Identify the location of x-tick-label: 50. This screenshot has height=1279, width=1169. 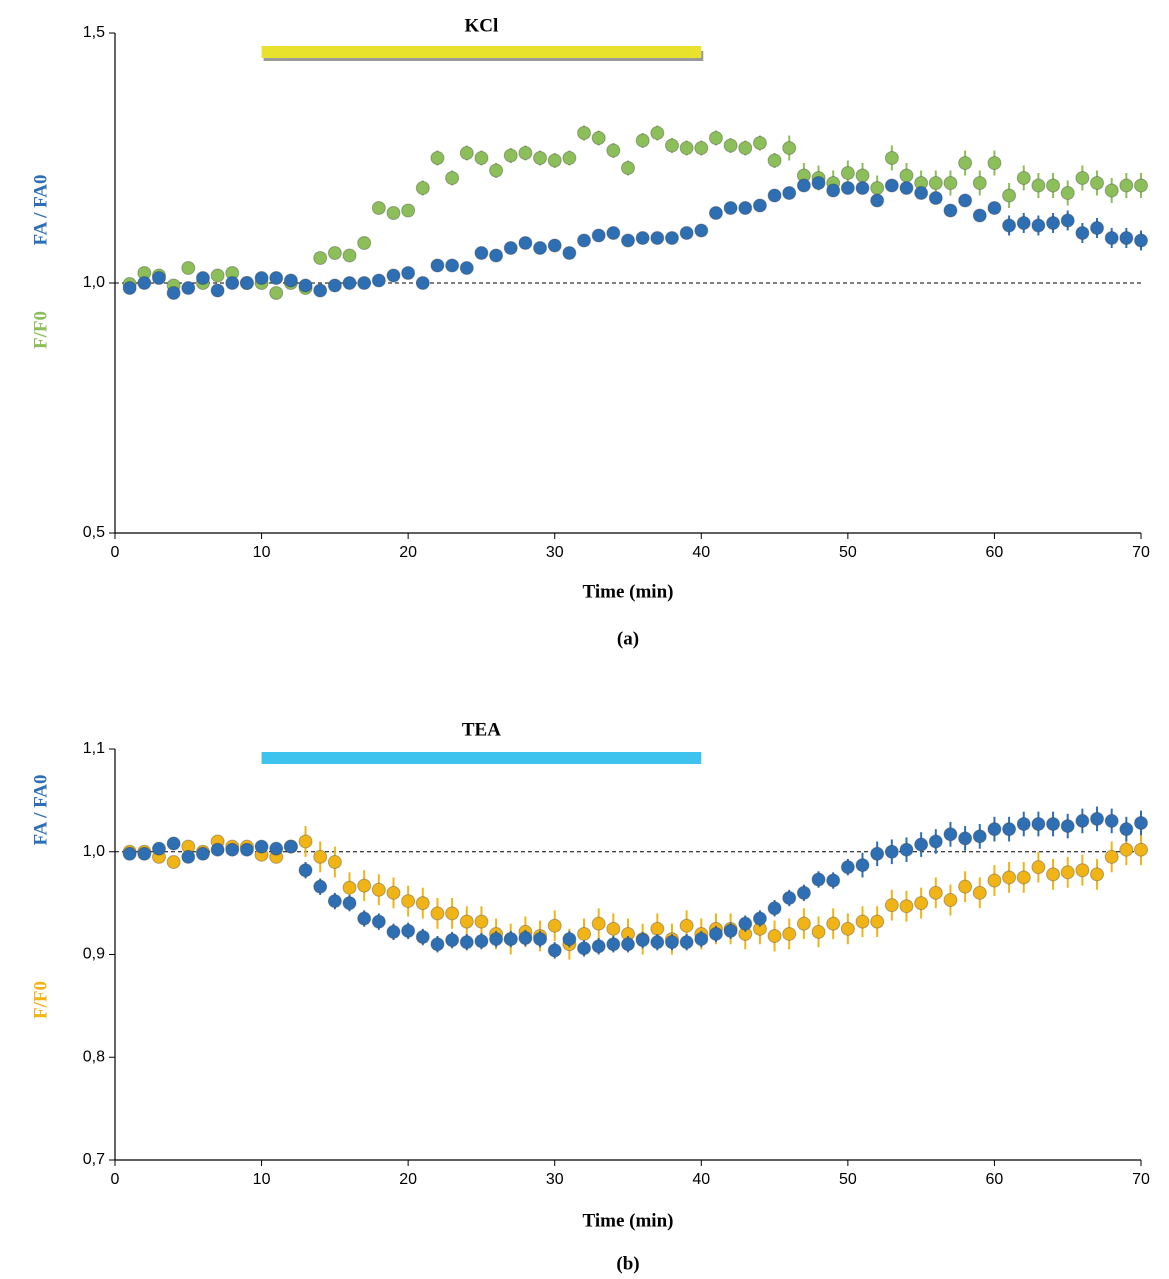
(848, 552).